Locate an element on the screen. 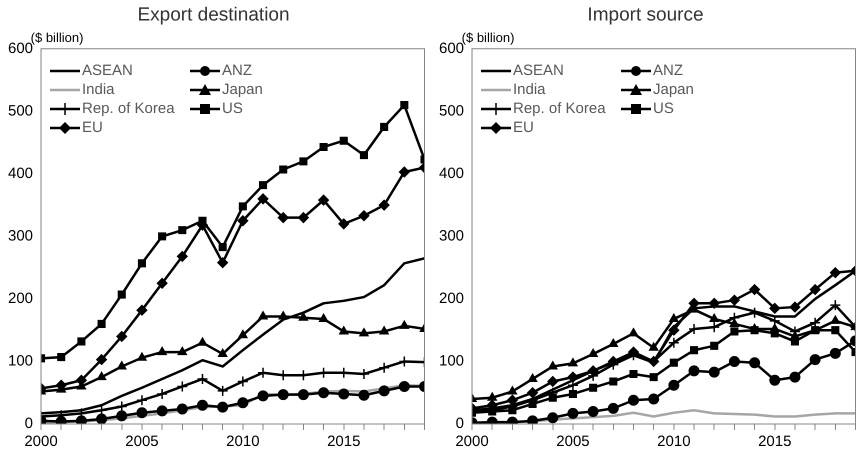 This screenshot has height=454, width=863. chart-title: Import source is located at coordinates (645, 15).